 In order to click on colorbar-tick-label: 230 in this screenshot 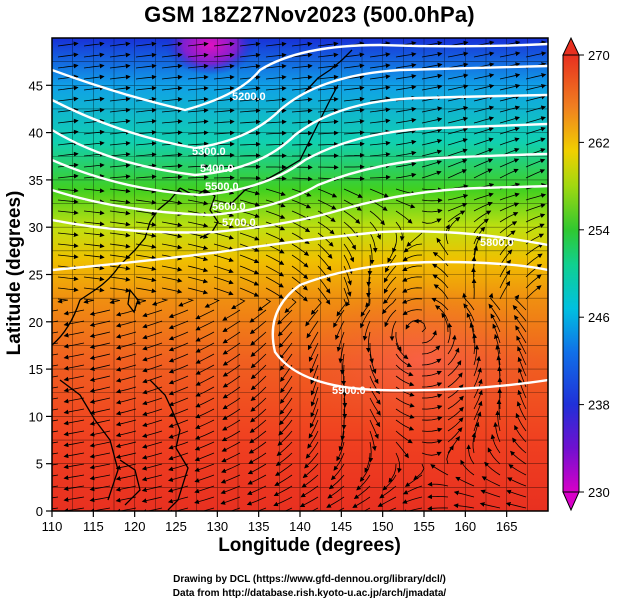, I will do `click(599, 492)`.